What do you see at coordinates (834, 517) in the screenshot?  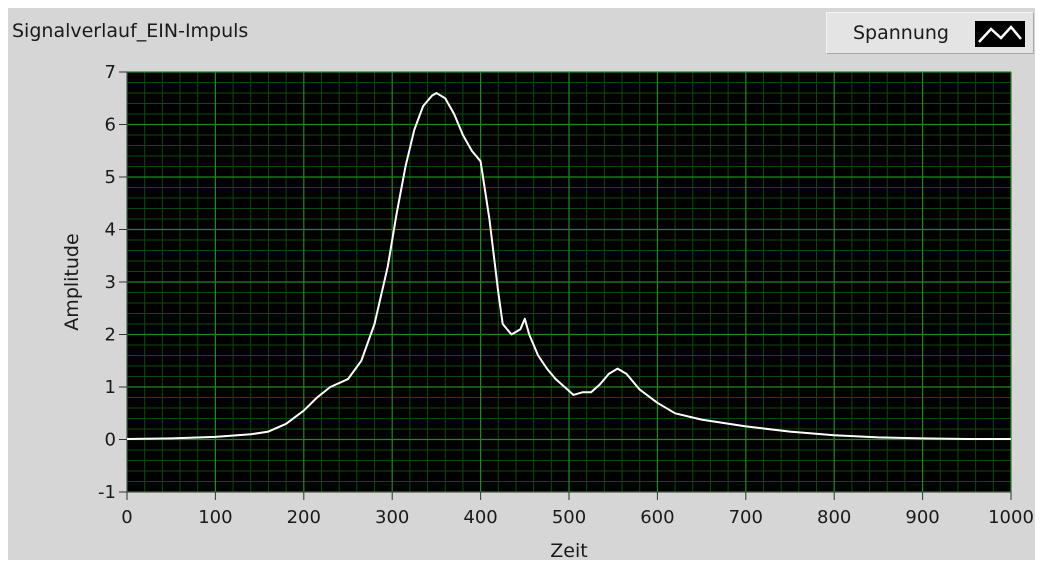 I see `x-tick-label: 800` at bounding box center [834, 517].